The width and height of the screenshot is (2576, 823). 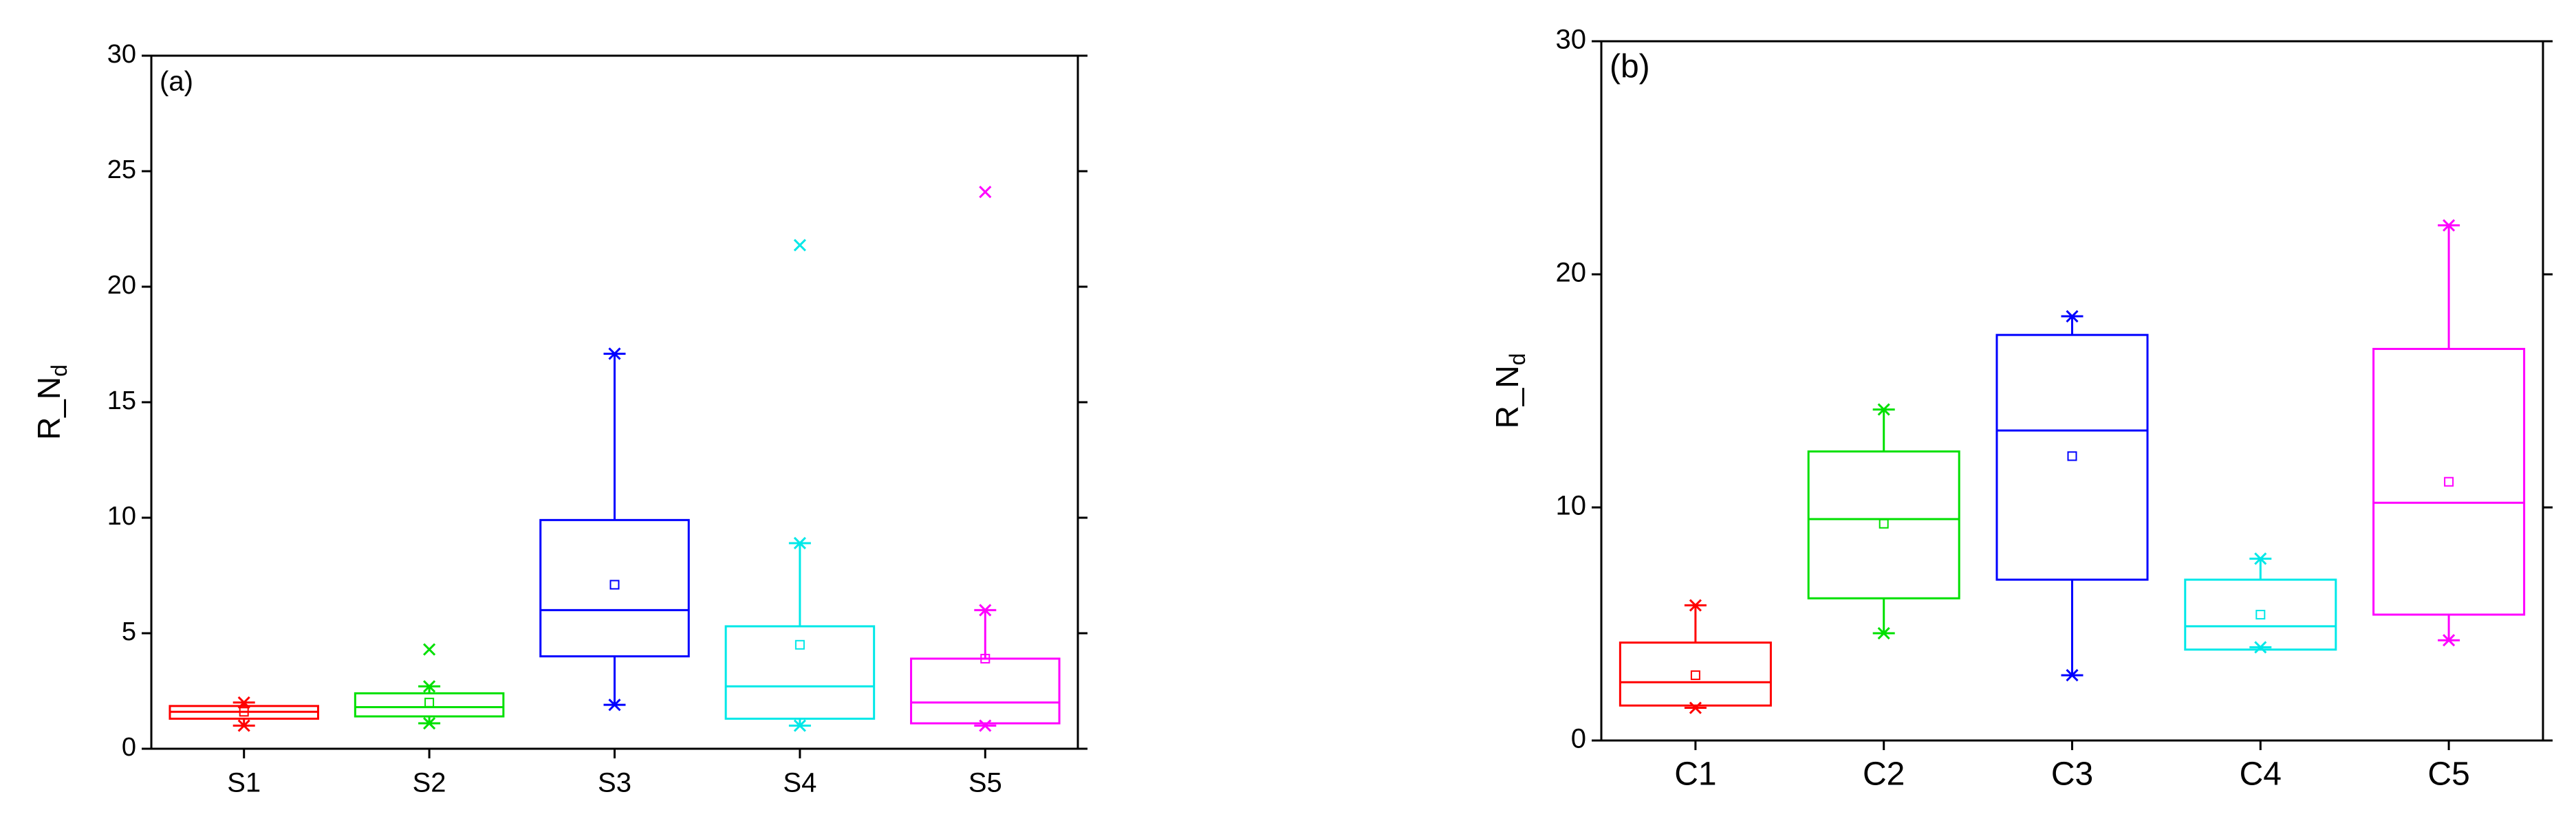 I want to click on panel-label: (a), so click(x=176, y=82).